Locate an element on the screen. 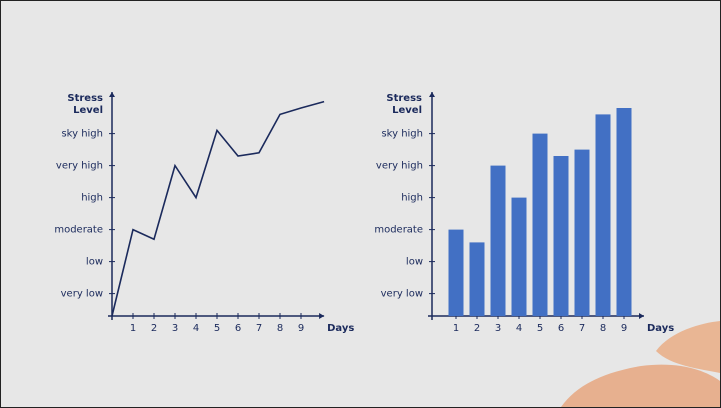  finger is located at coordinates (688, 347).